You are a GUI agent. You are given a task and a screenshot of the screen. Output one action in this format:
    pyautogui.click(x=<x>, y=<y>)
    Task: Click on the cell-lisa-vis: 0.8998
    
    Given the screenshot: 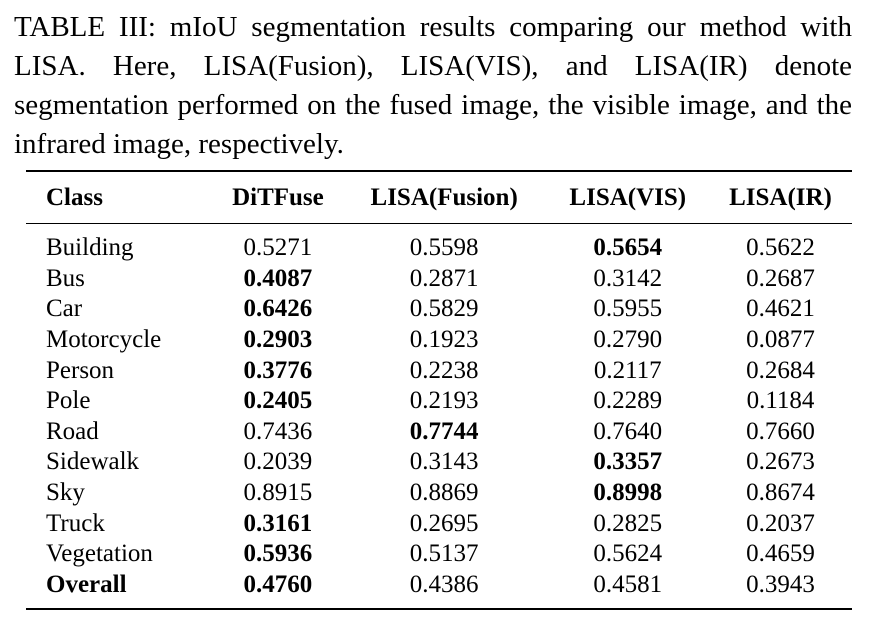 What is the action you would take?
    pyautogui.click(x=628, y=493)
    